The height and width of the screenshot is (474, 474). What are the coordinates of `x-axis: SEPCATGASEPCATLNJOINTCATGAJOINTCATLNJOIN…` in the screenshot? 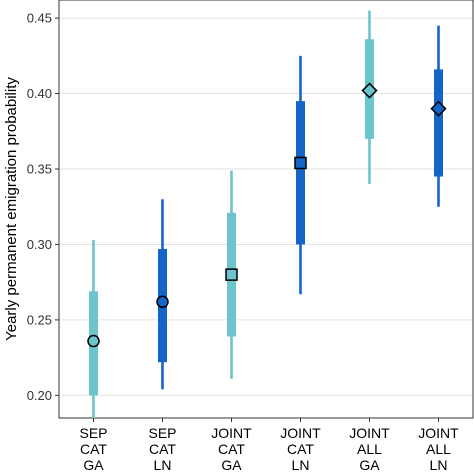 It's located at (269, 445).